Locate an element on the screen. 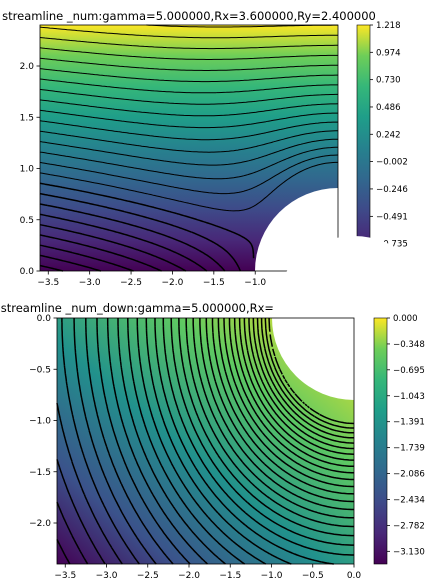 The height and width of the screenshot is (583, 431). colorbar-tick-label: 0.974 is located at coordinates (388, 53).